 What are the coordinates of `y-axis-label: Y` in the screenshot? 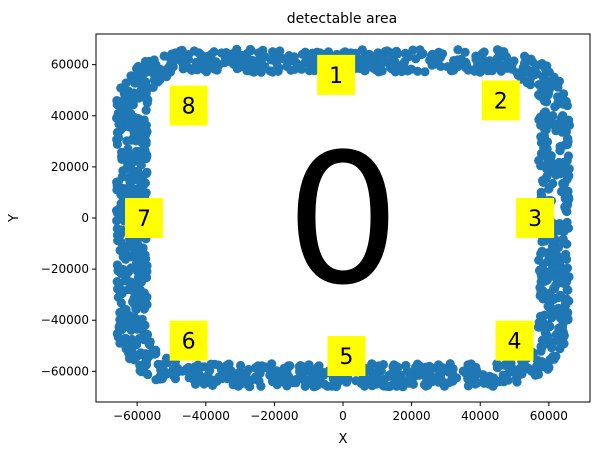 It's located at (14, 218).